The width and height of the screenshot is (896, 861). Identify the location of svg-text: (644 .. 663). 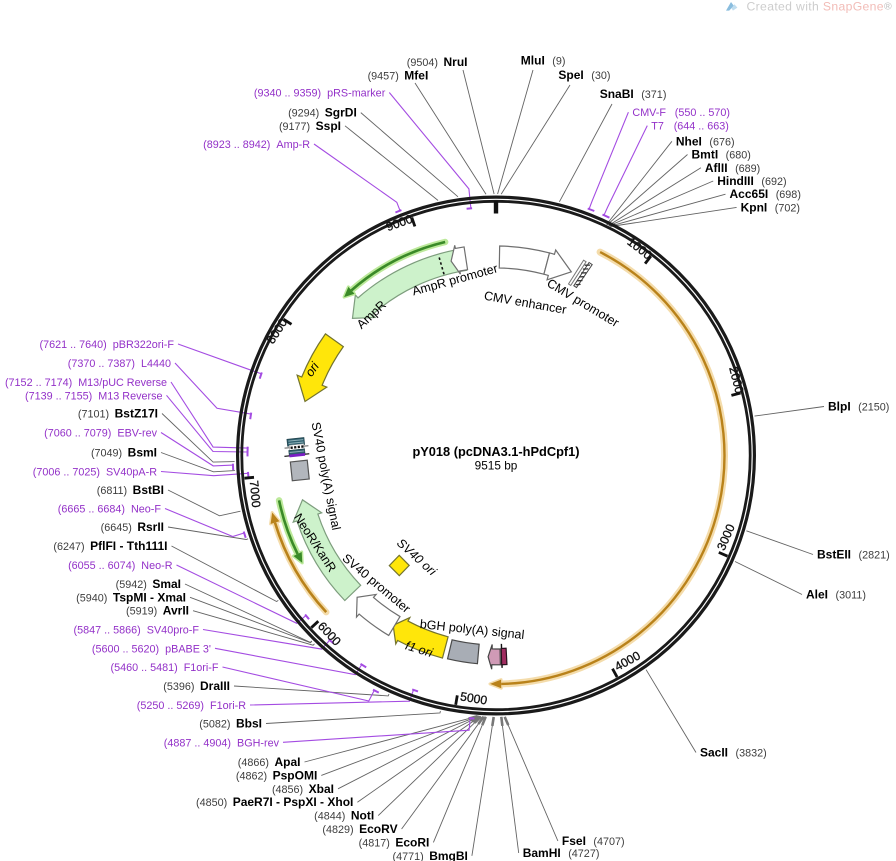
(701, 127).